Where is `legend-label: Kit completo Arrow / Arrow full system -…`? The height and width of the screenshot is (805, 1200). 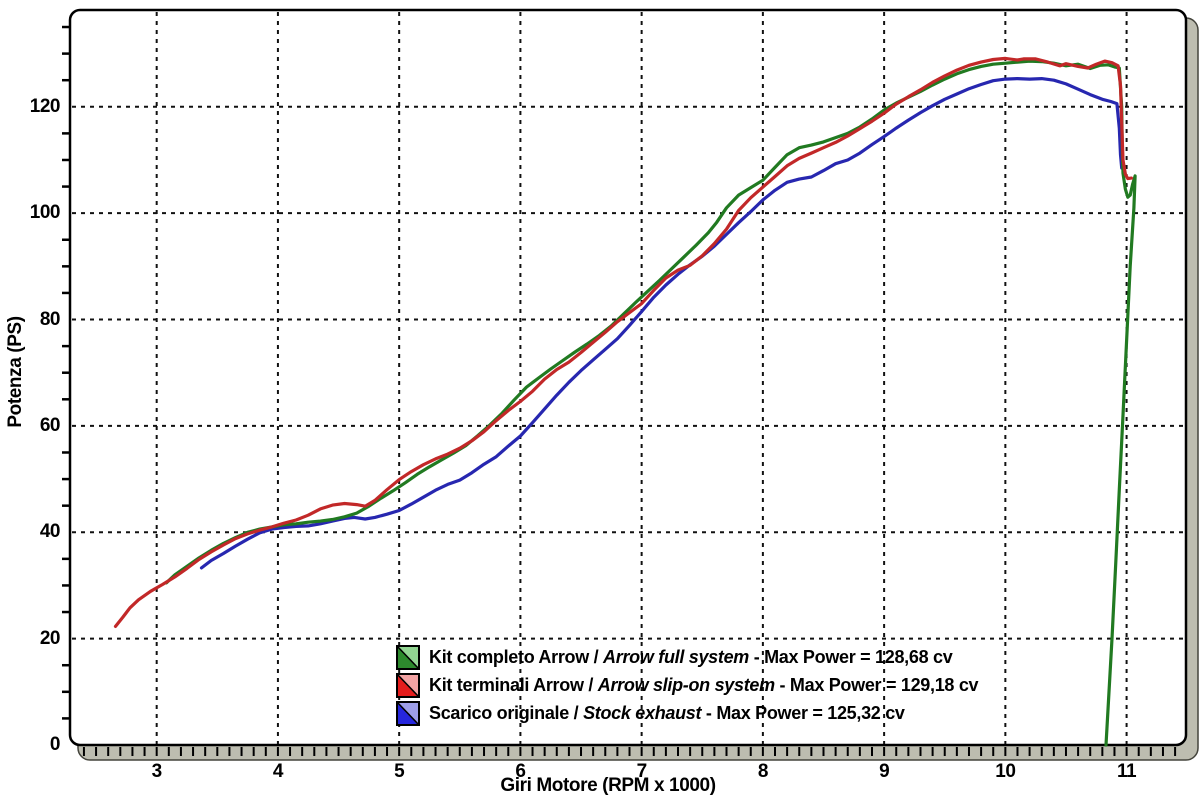 legend-label: Kit completo Arrow / Arrow full system -… is located at coordinates (691, 656).